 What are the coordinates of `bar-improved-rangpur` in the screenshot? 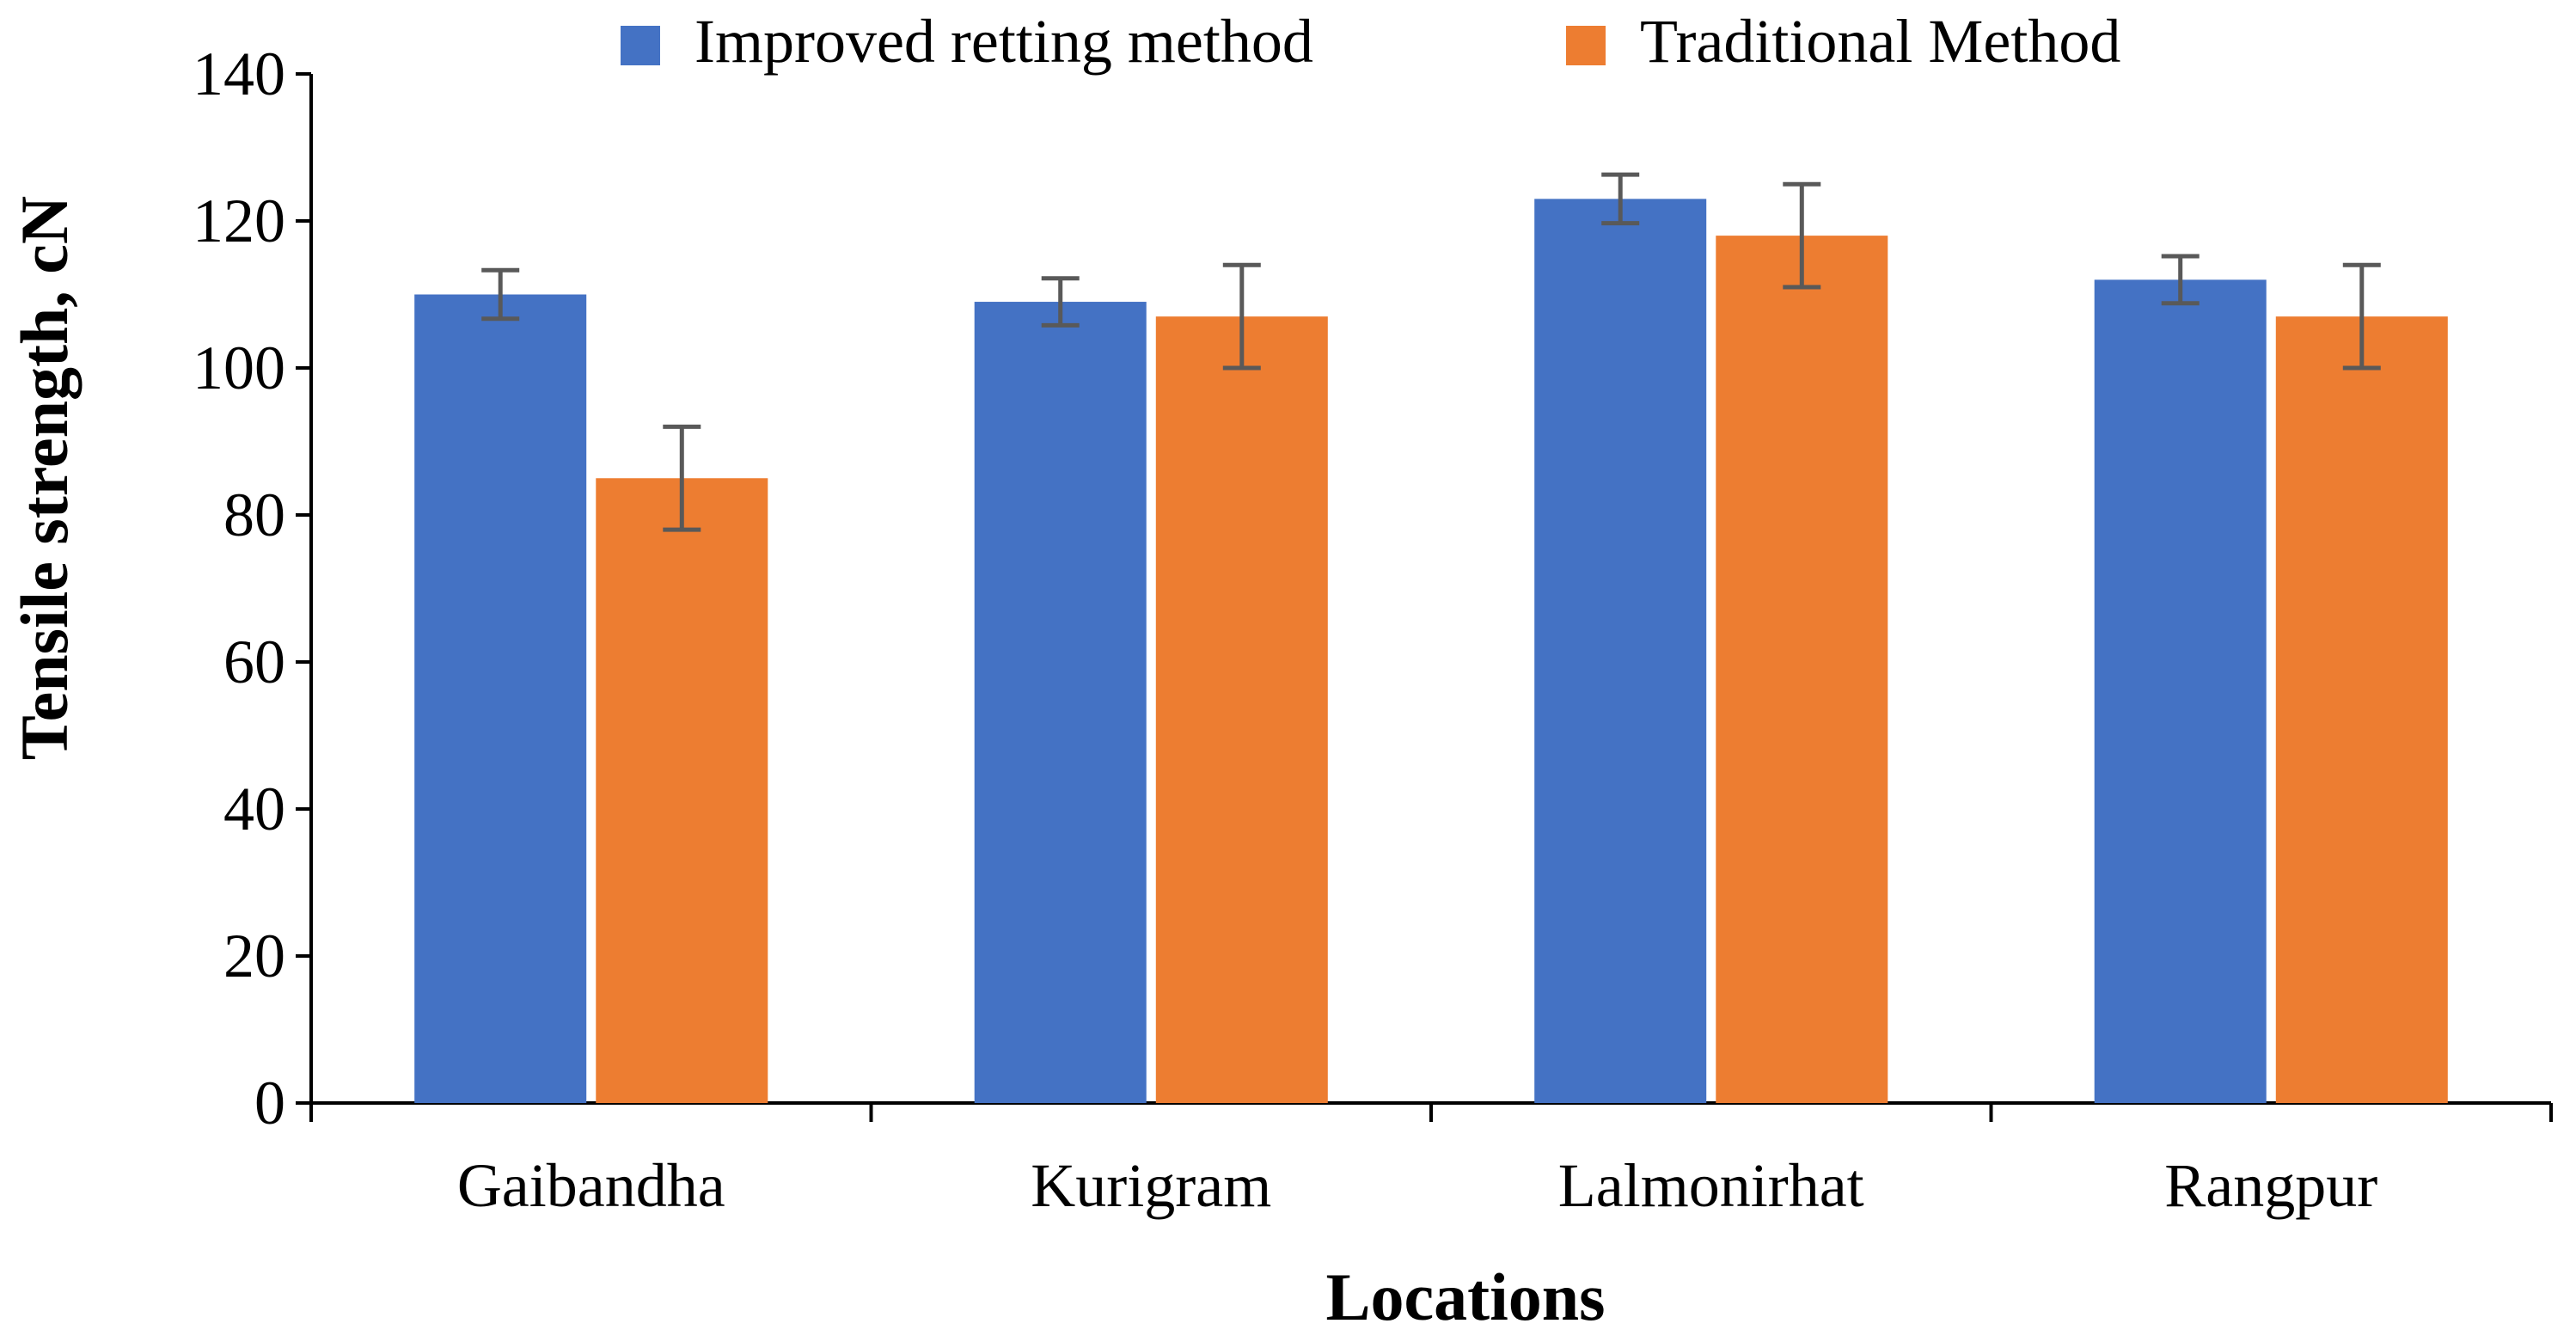 It's located at (2180, 691).